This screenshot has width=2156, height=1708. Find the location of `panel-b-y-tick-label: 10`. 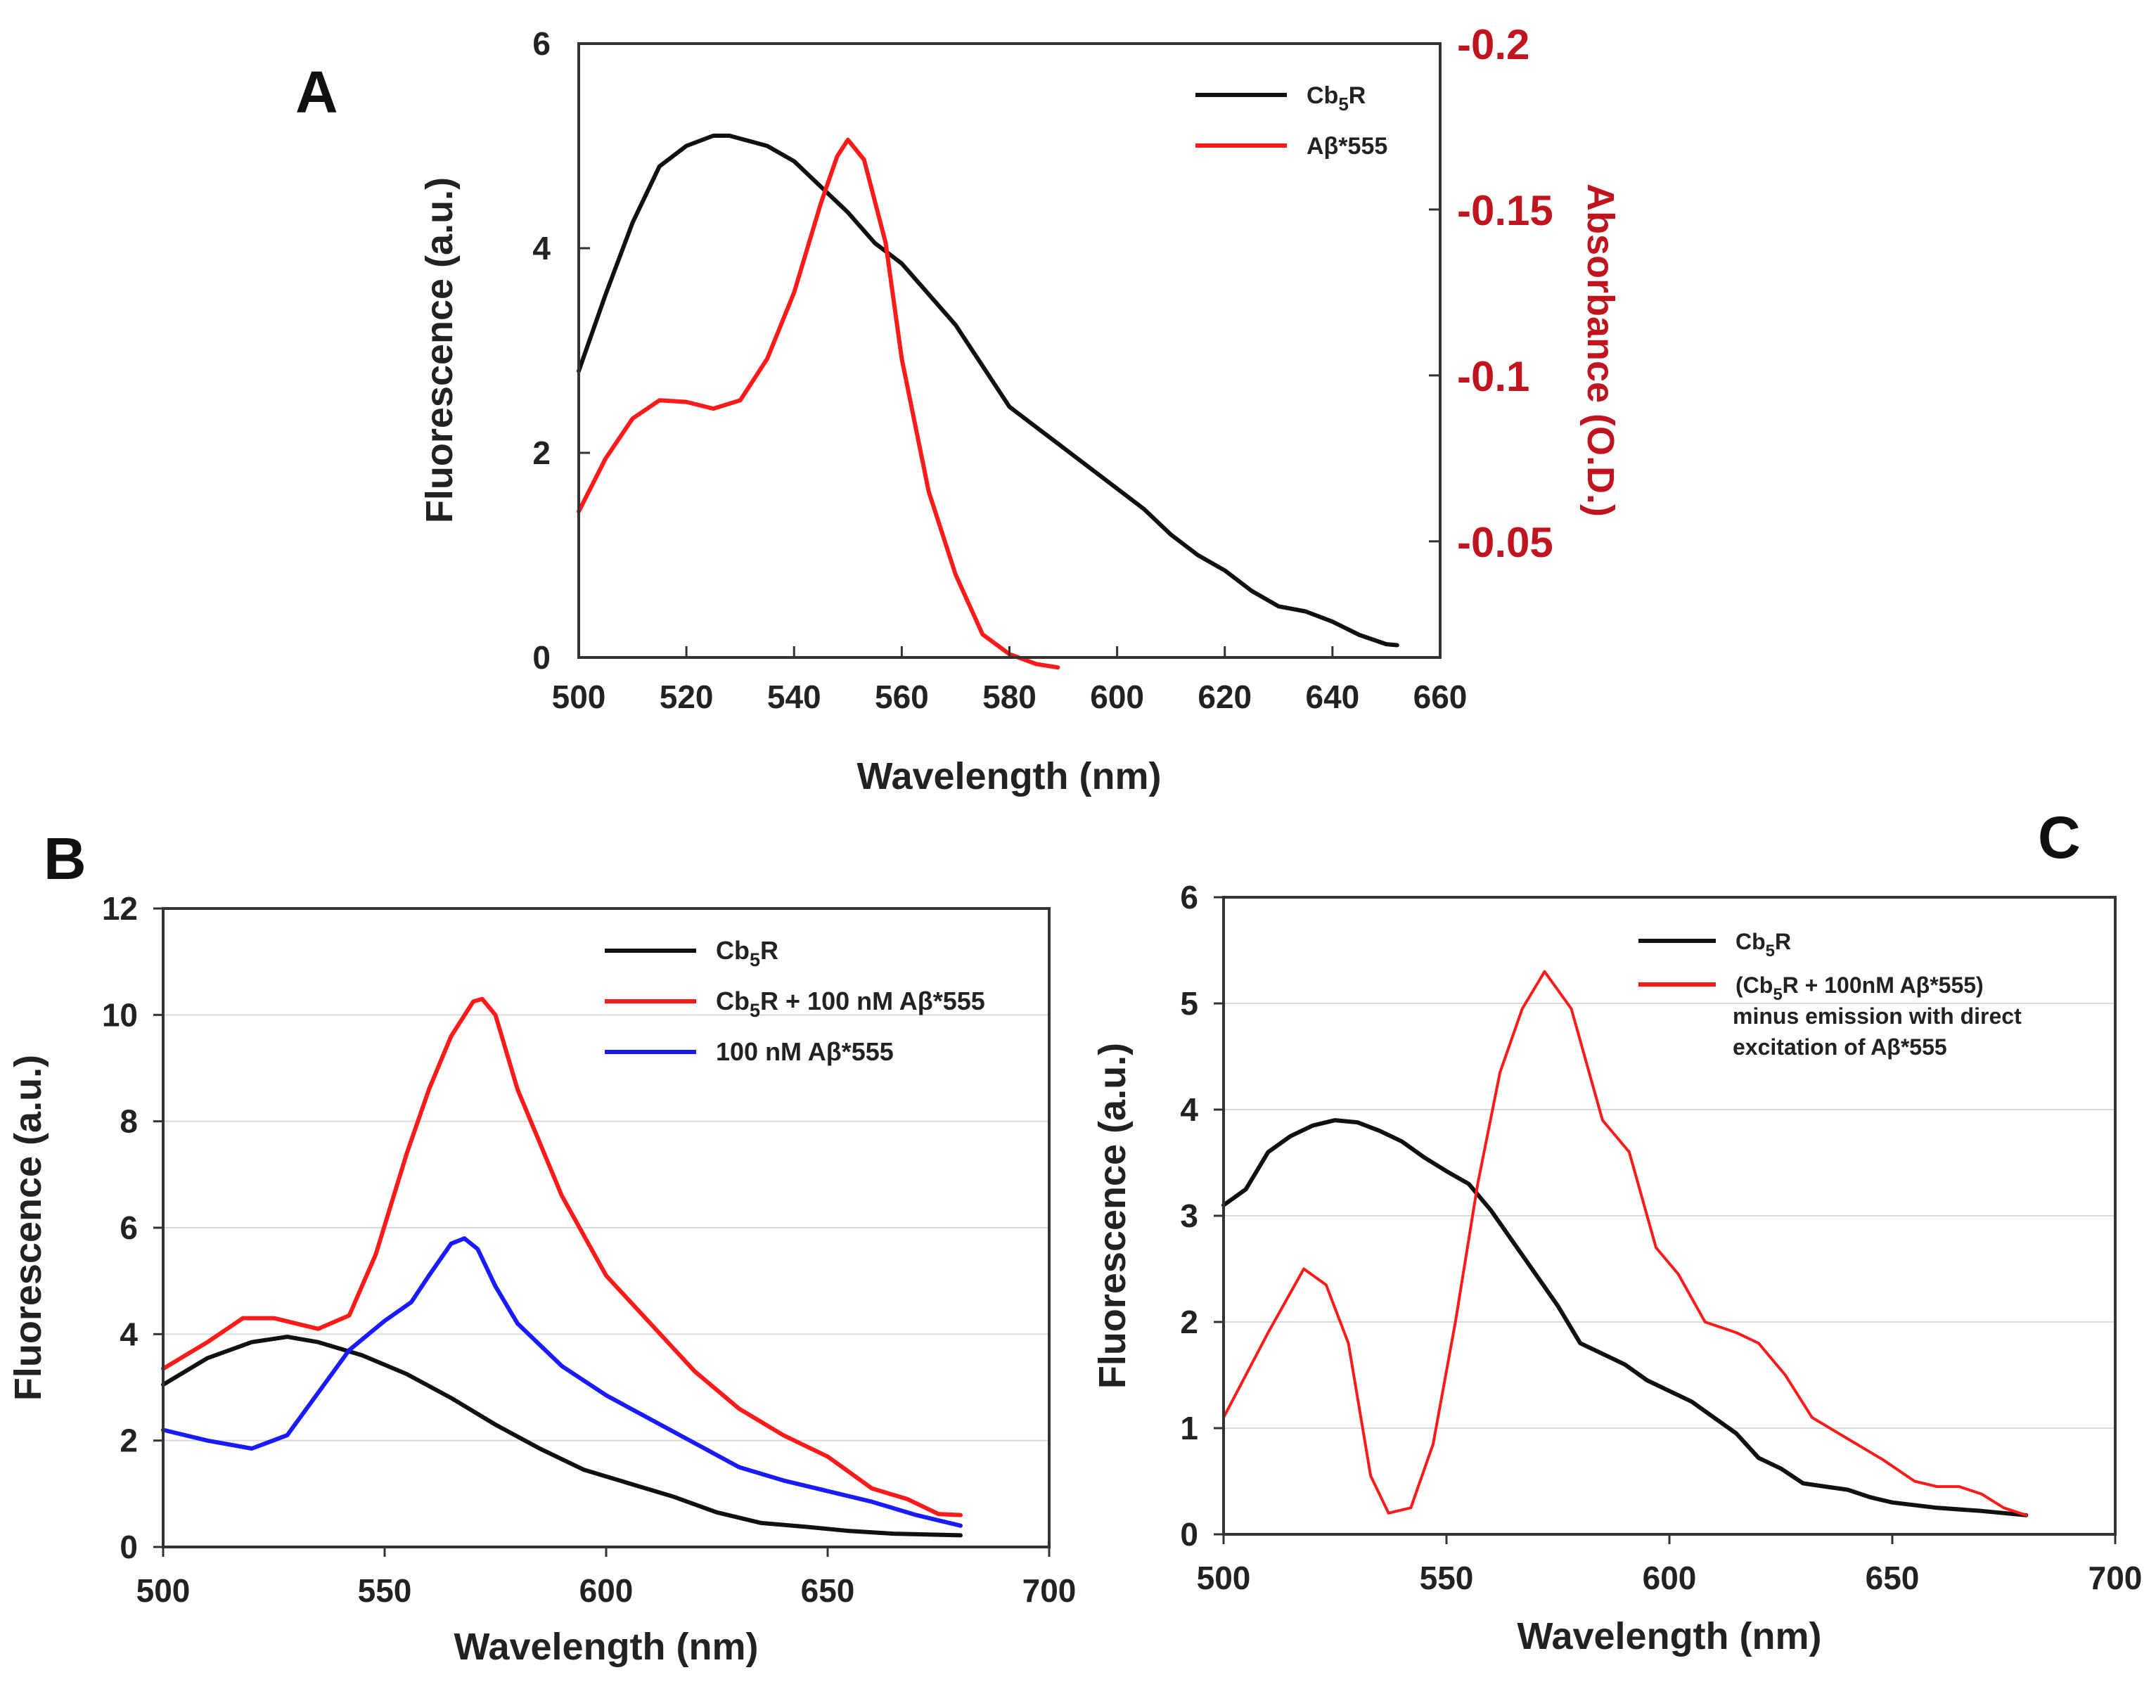

panel-b-y-tick-label: 10 is located at coordinates (120, 1015).